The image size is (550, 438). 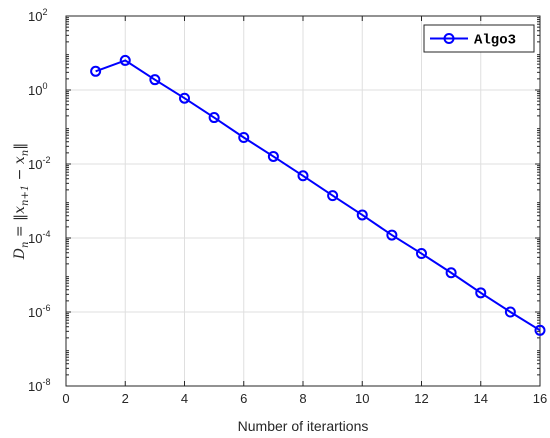 What do you see at coordinates (37, 89) in the screenshot?
I see `y-tick-label: 10⁰` at bounding box center [37, 89].